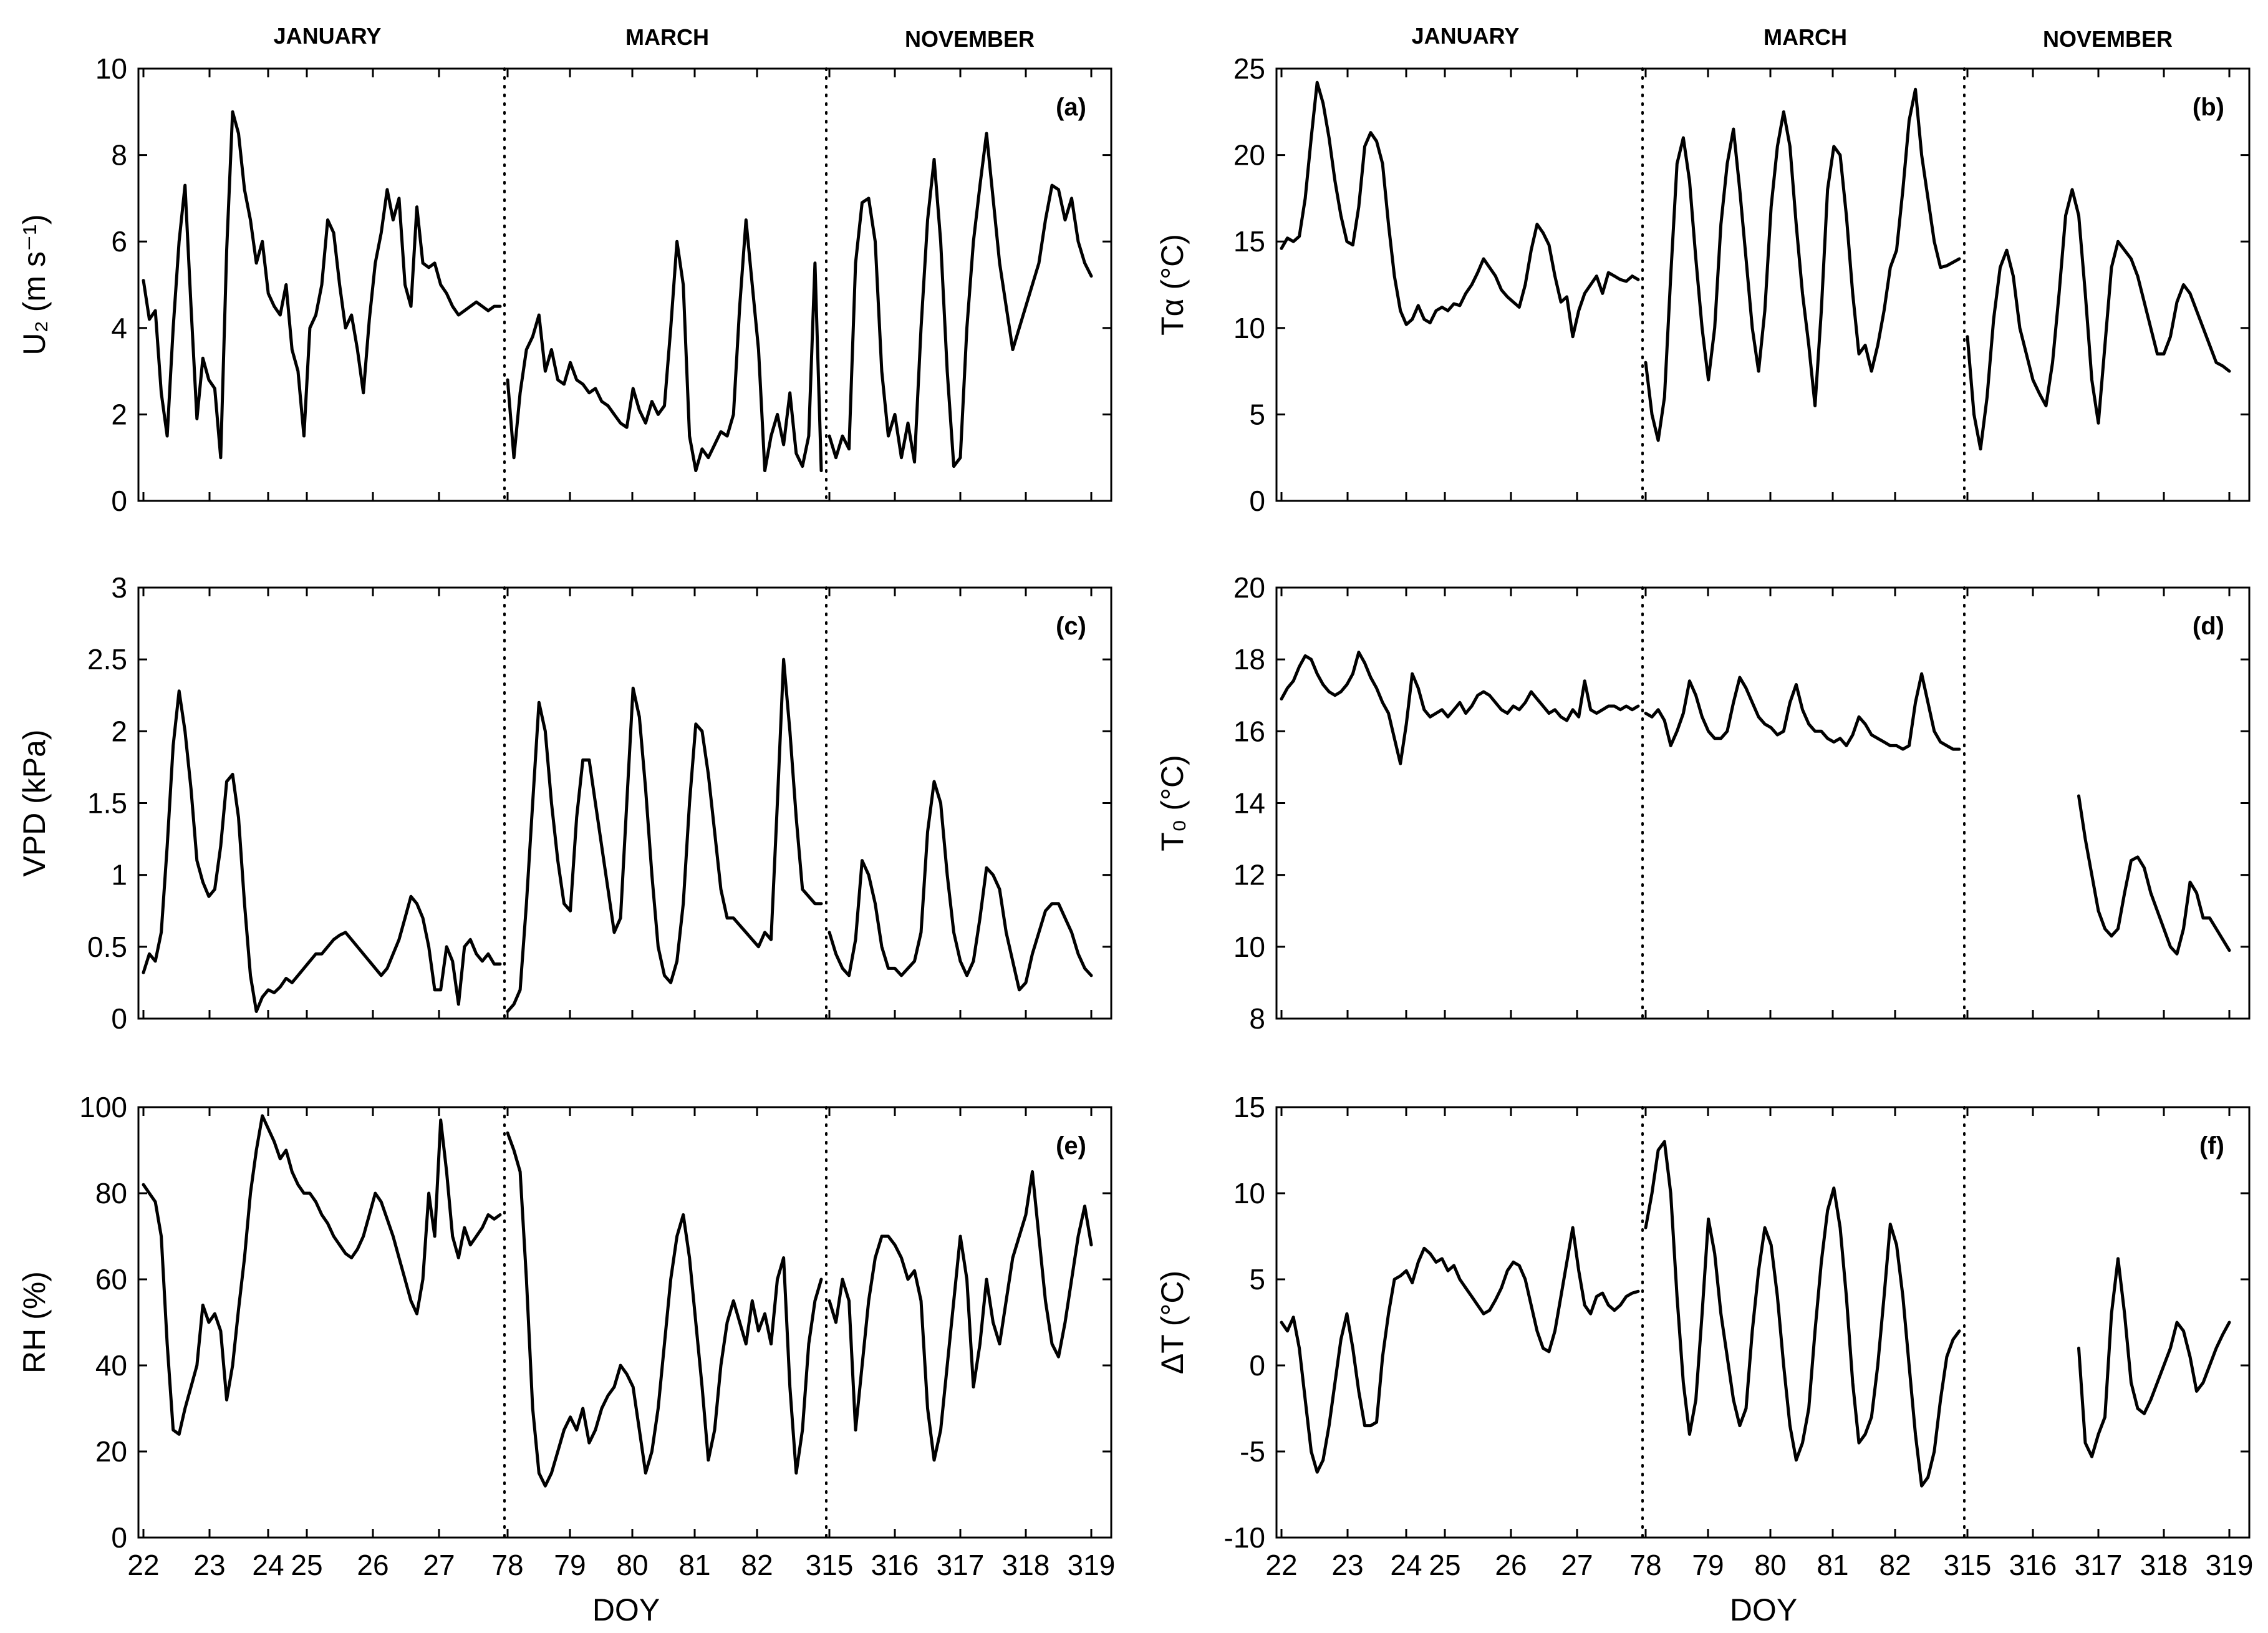  Describe the element at coordinates (2154, 1357) in the screenshot. I see `series-line-f-november` at that location.